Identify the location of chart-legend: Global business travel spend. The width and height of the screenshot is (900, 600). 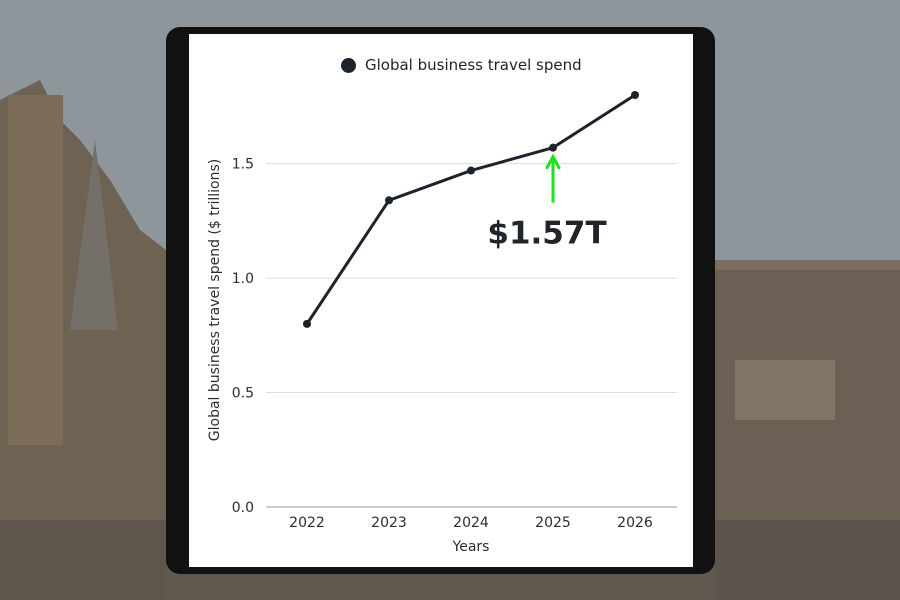
(461, 65).